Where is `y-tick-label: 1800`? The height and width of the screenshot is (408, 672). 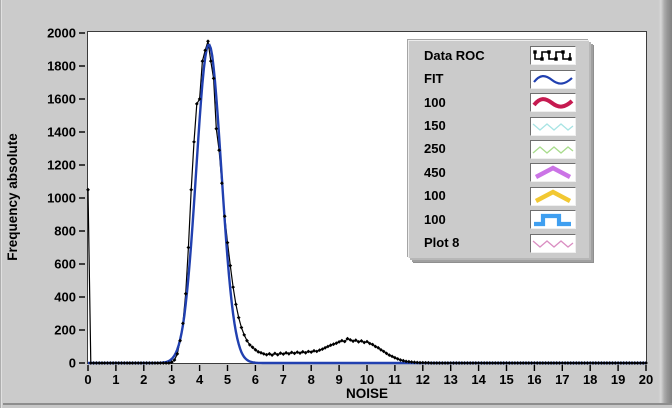
y-tick-label: 1800 is located at coordinates (61, 66).